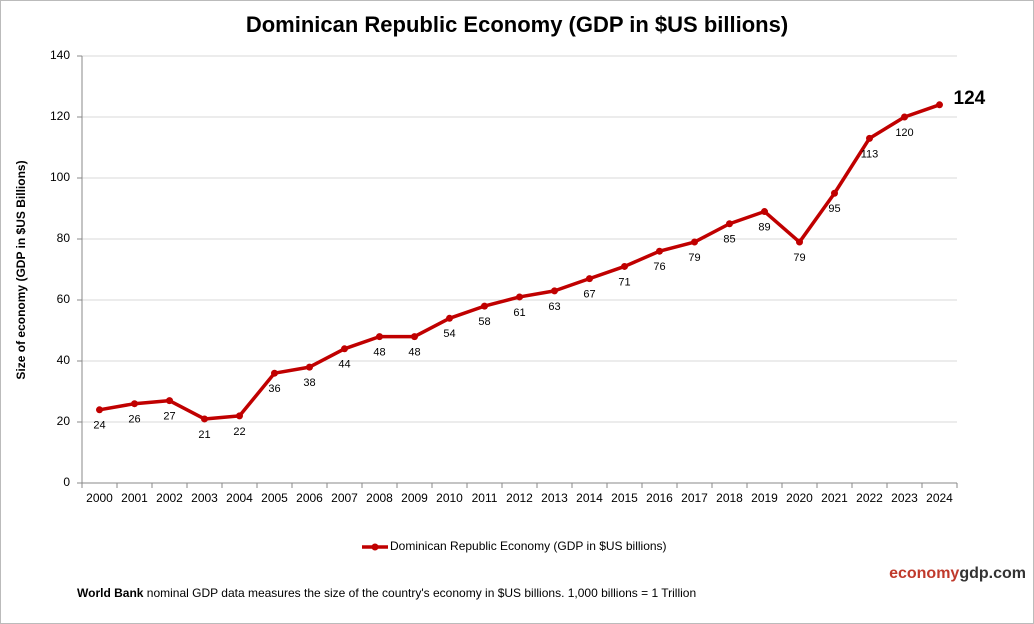 Image resolution: width=1034 pixels, height=624 pixels. I want to click on x-tick-label: 2013, so click(554, 498).